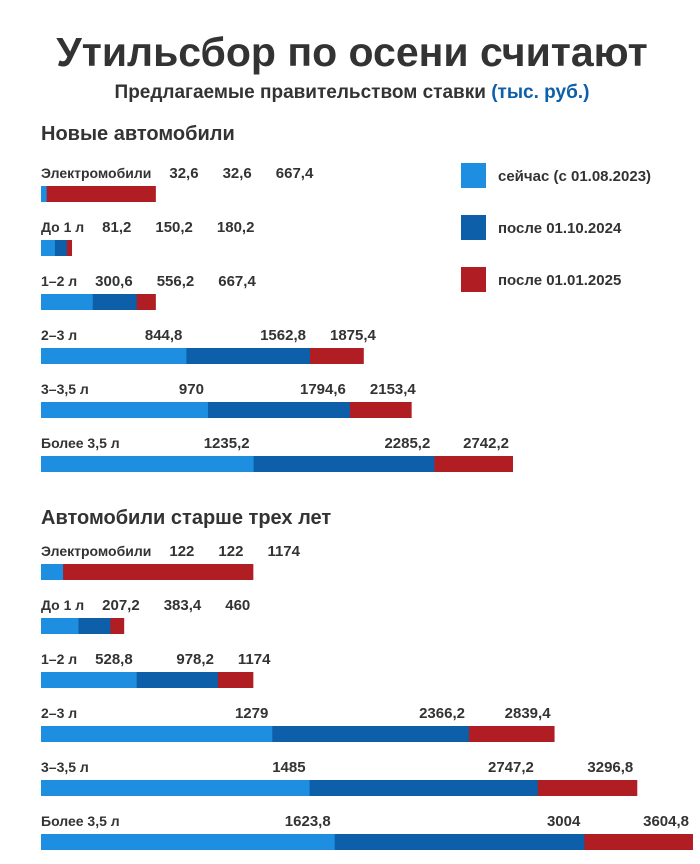 Image resolution: width=700 pixels, height=864 pixels. I want to click on value-label: 2366,2, so click(442, 713).